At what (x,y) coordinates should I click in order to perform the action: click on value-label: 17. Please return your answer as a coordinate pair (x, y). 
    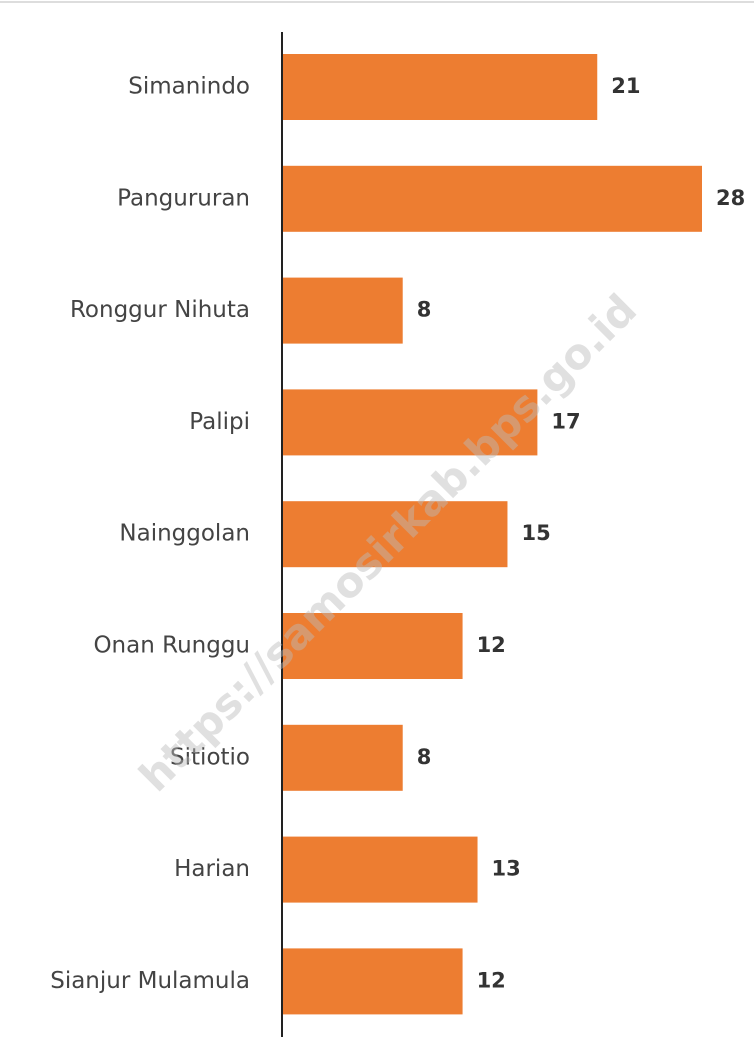
    Looking at the image, I should click on (565, 421).